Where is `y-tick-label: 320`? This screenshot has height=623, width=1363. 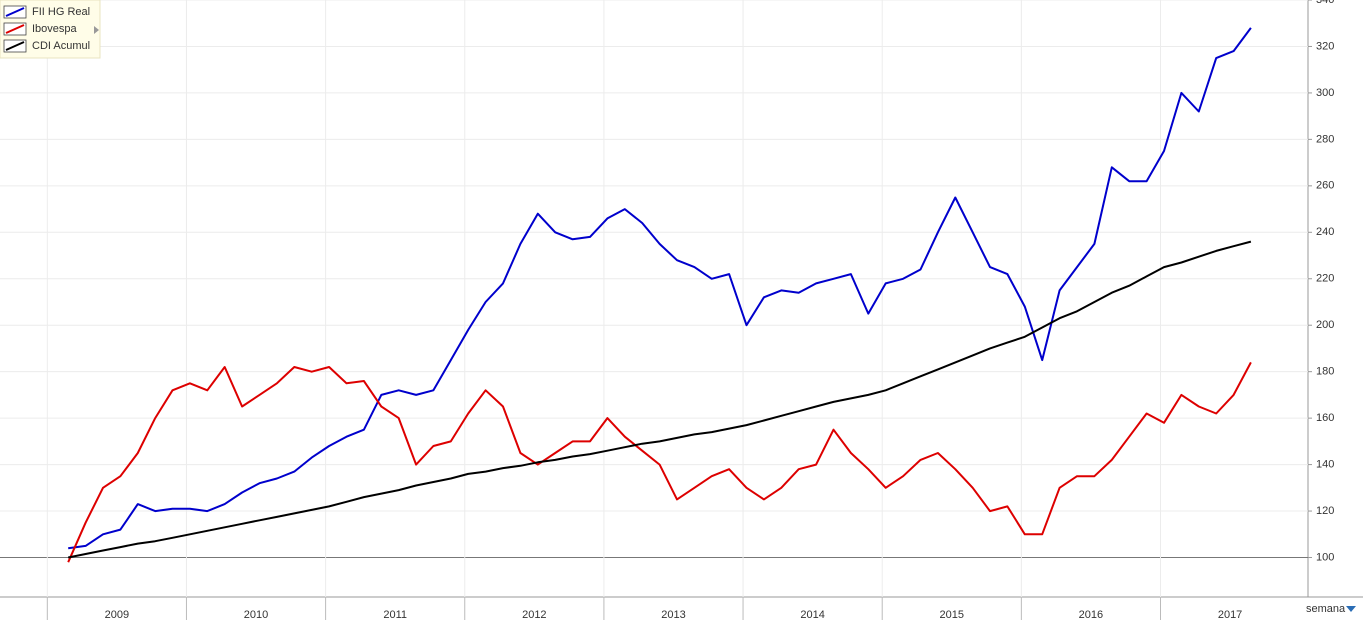
y-tick-label: 320 is located at coordinates (1325, 46).